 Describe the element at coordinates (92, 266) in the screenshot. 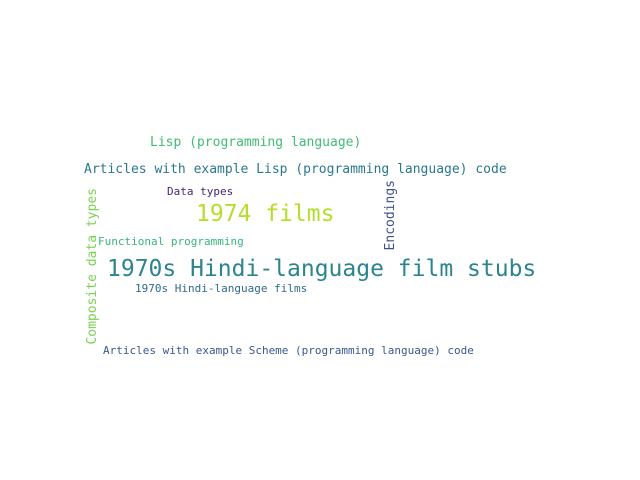

I see `word-composite-data-types: Composite data types` at that location.